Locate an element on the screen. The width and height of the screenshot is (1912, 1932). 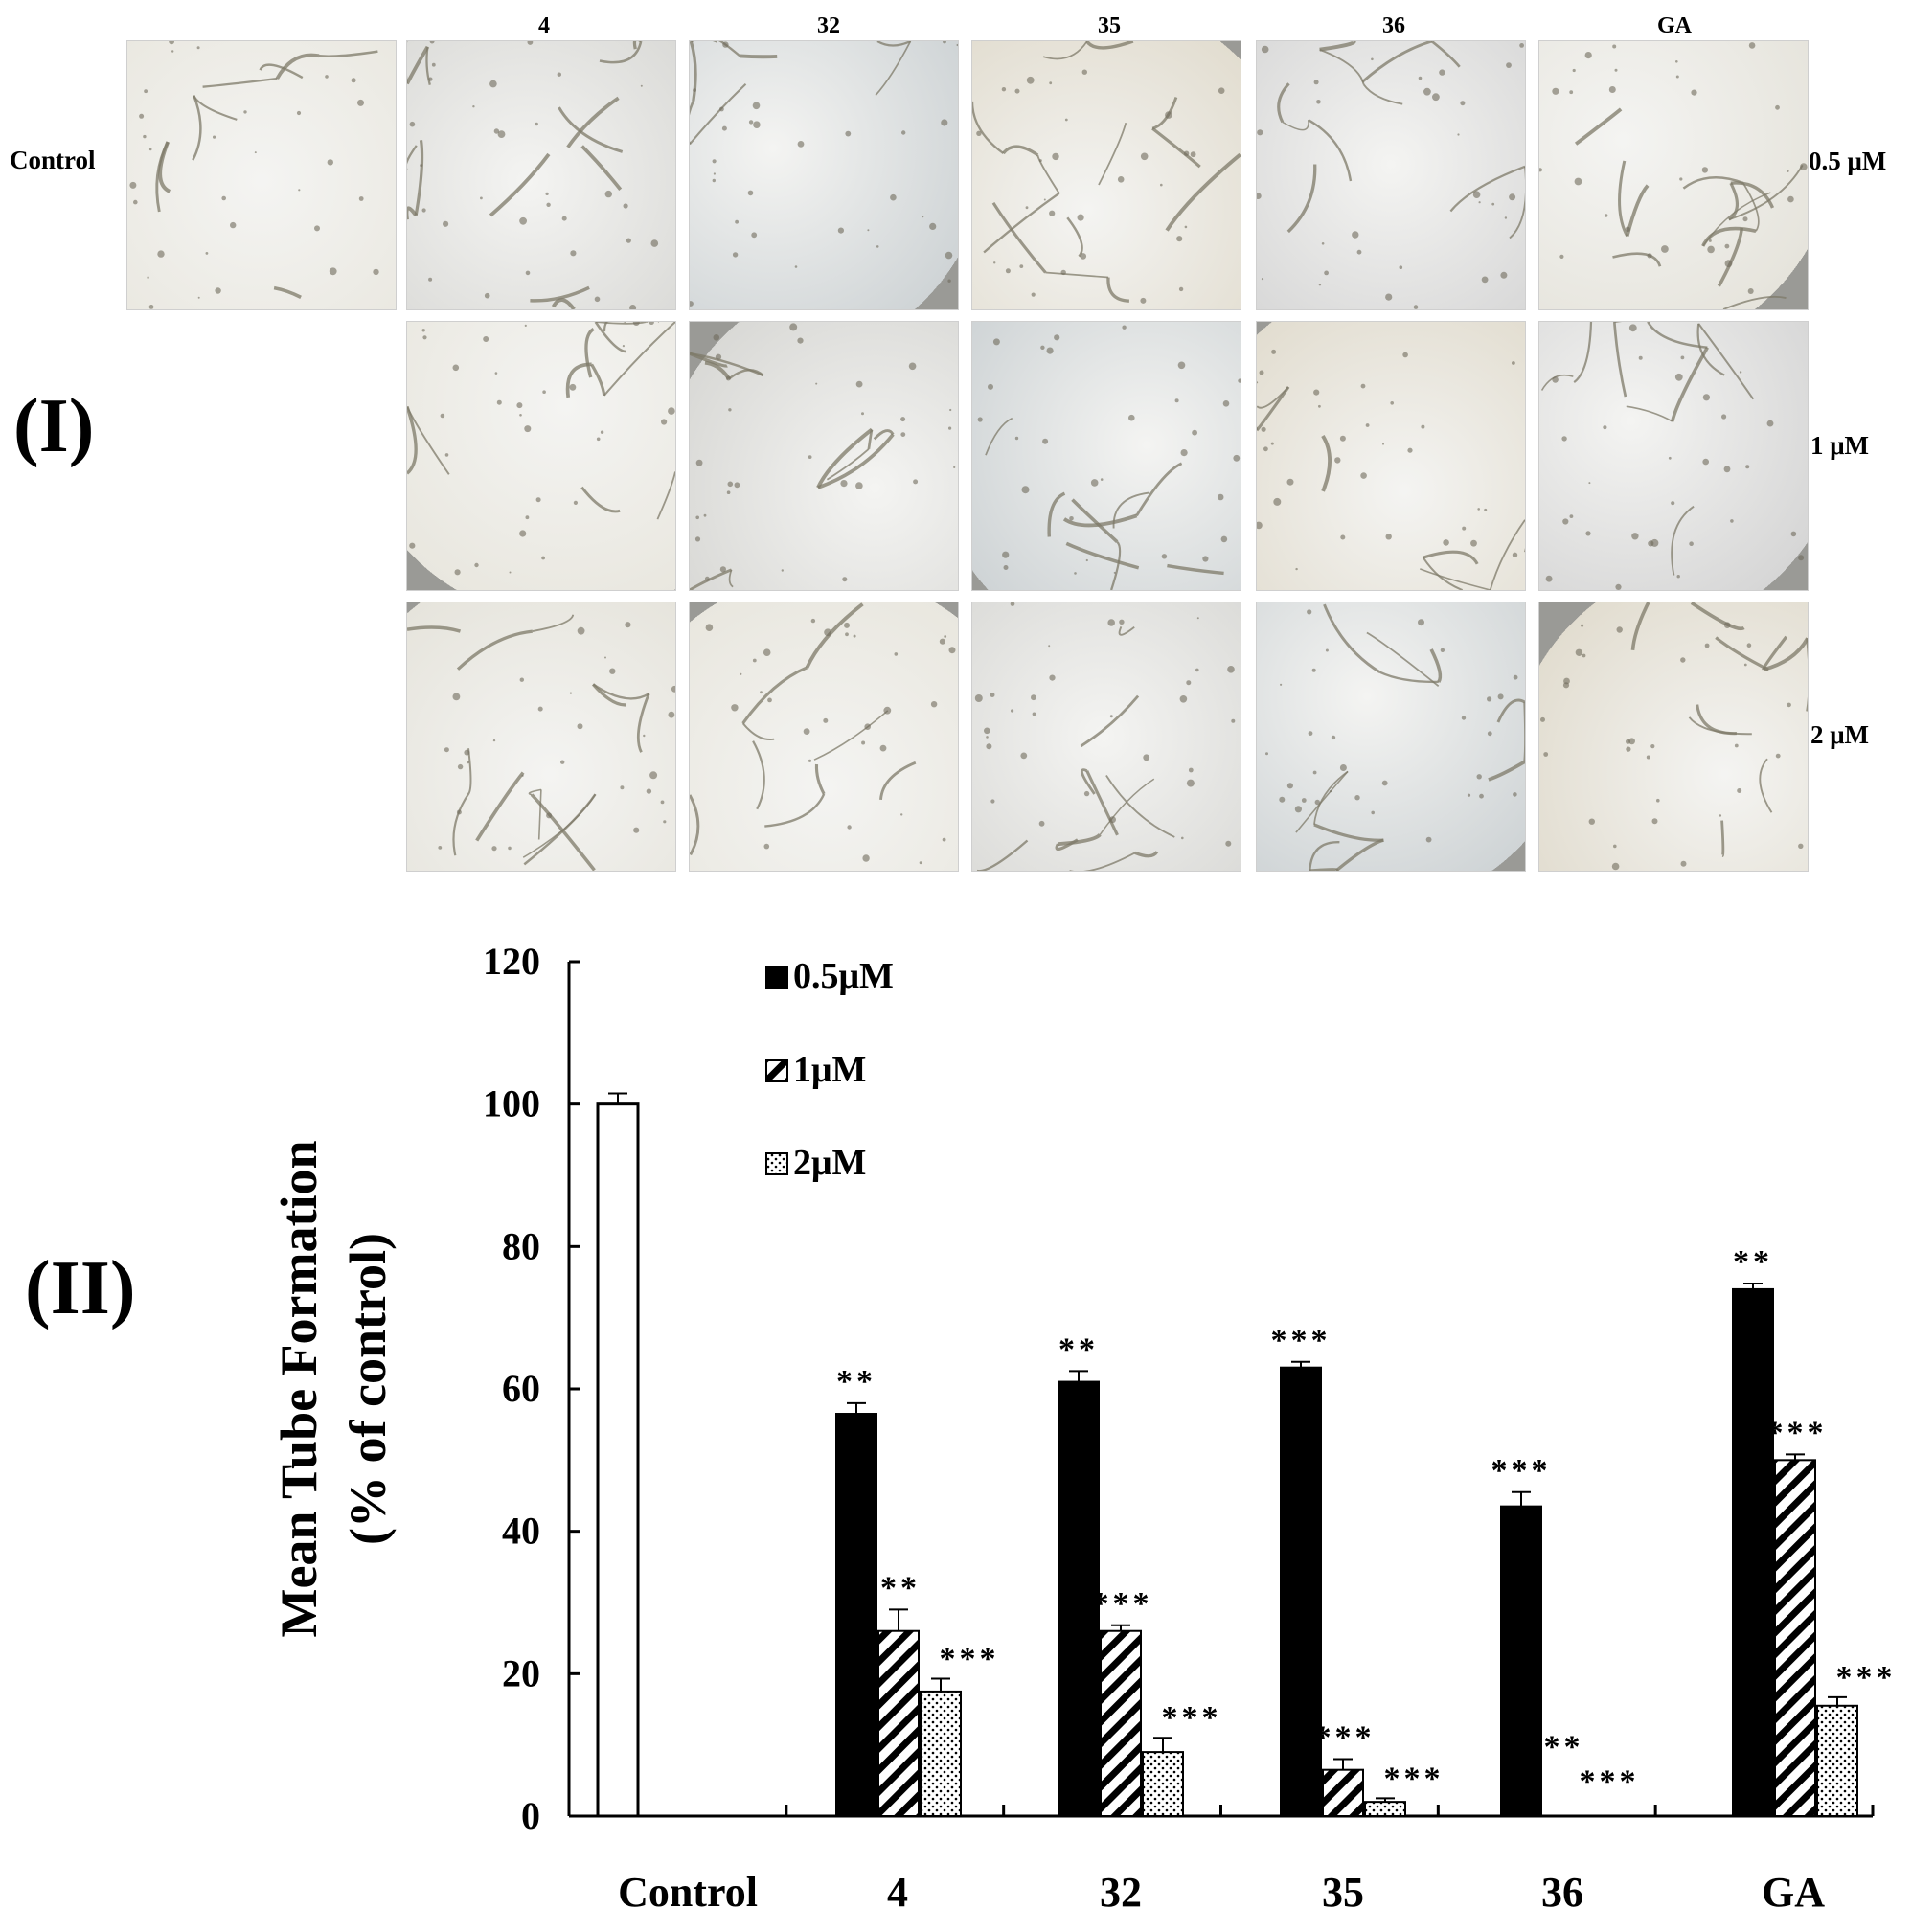
significance-32-series-2: *** is located at coordinates (1192, 1718).